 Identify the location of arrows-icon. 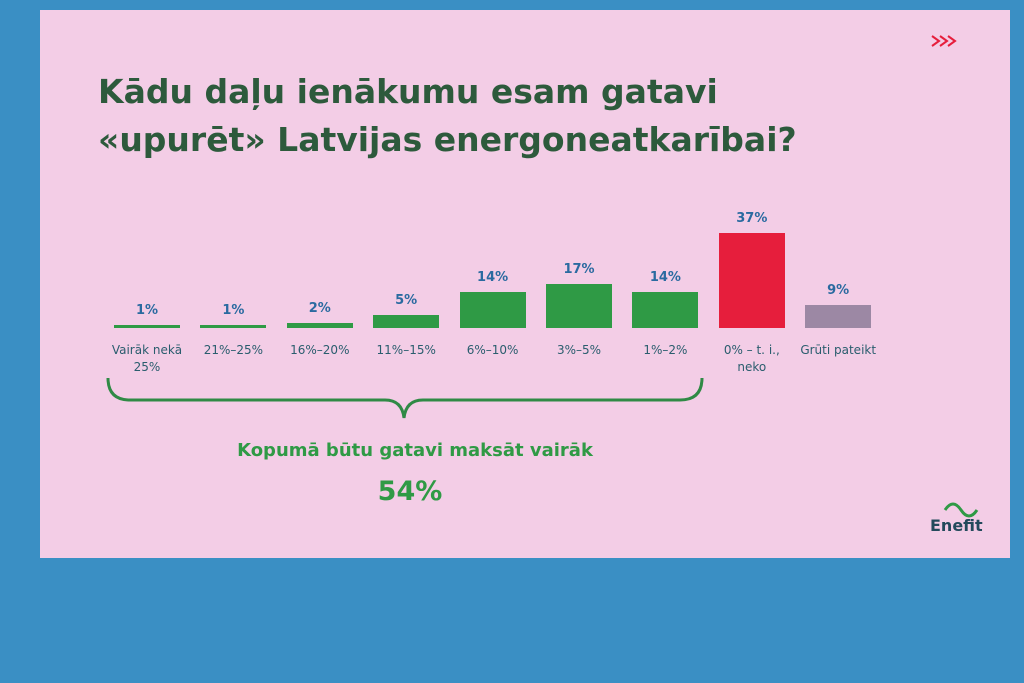
(944, 41).